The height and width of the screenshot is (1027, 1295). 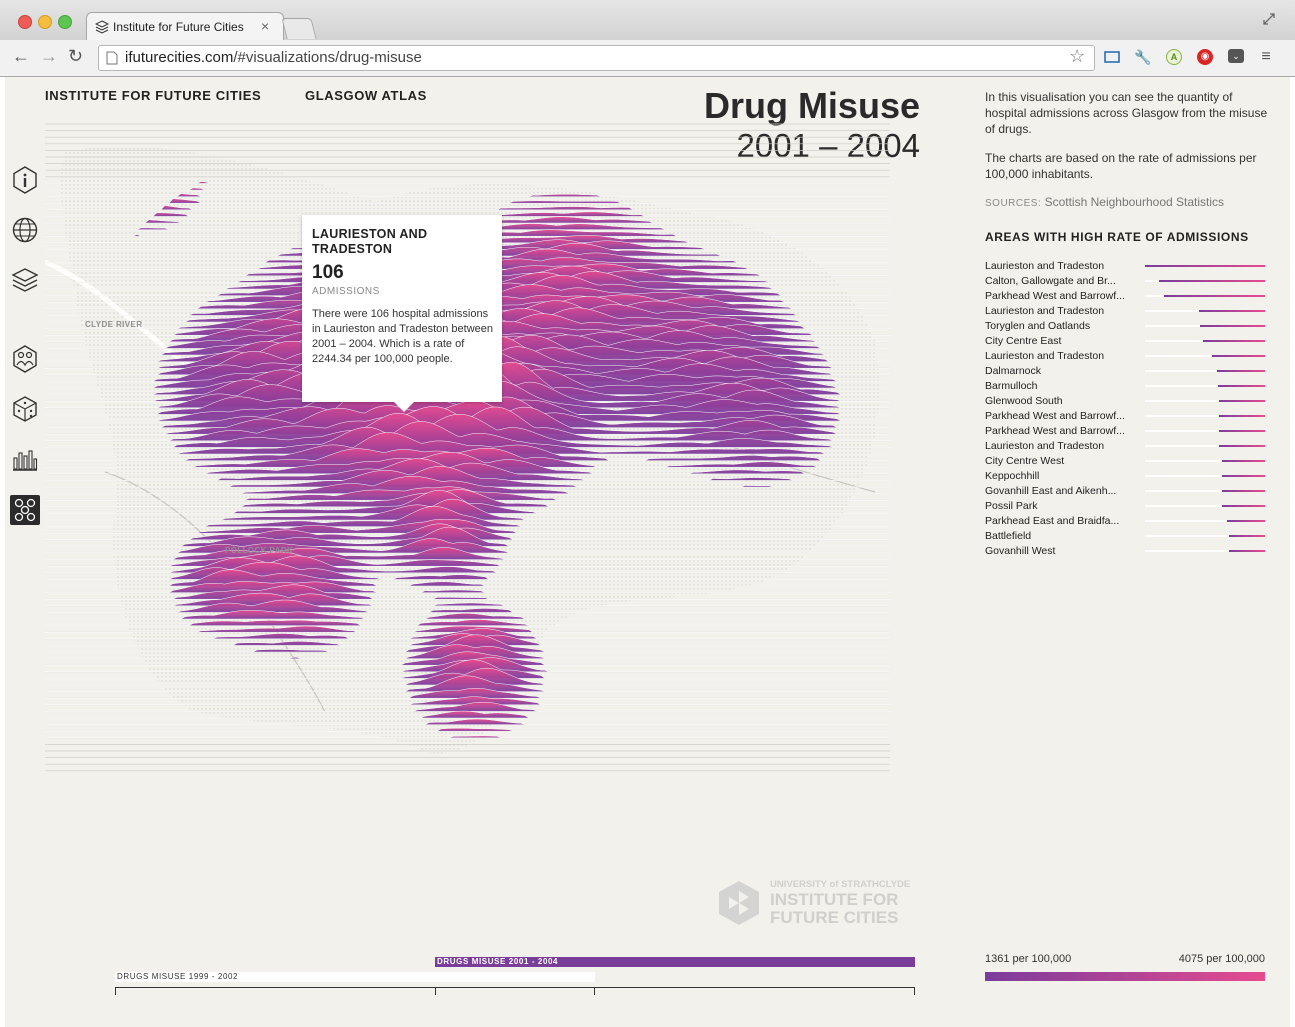 I want to click on legend-gradient-bar, so click(x=1125, y=976).